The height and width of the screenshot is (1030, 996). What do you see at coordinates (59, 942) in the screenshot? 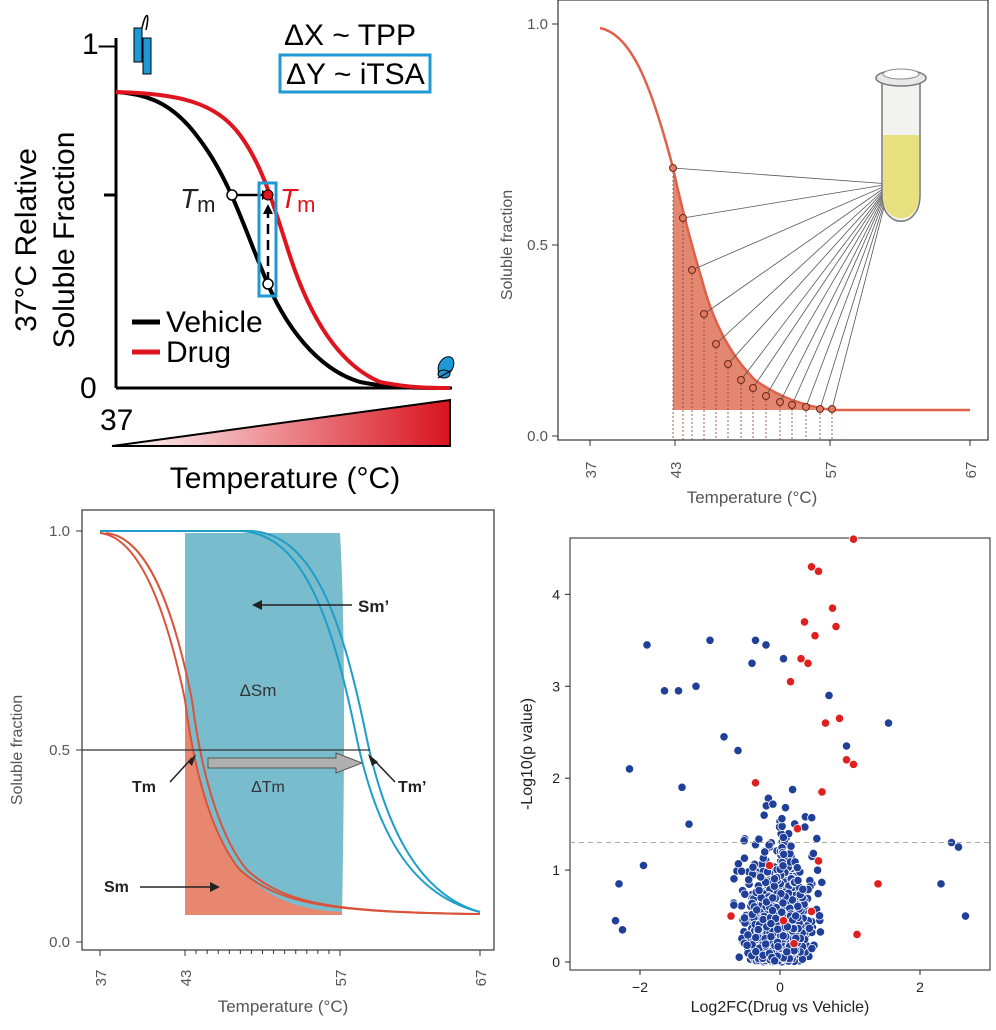
I see `y-tick-0: 0.0` at bounding box center [59, 942].